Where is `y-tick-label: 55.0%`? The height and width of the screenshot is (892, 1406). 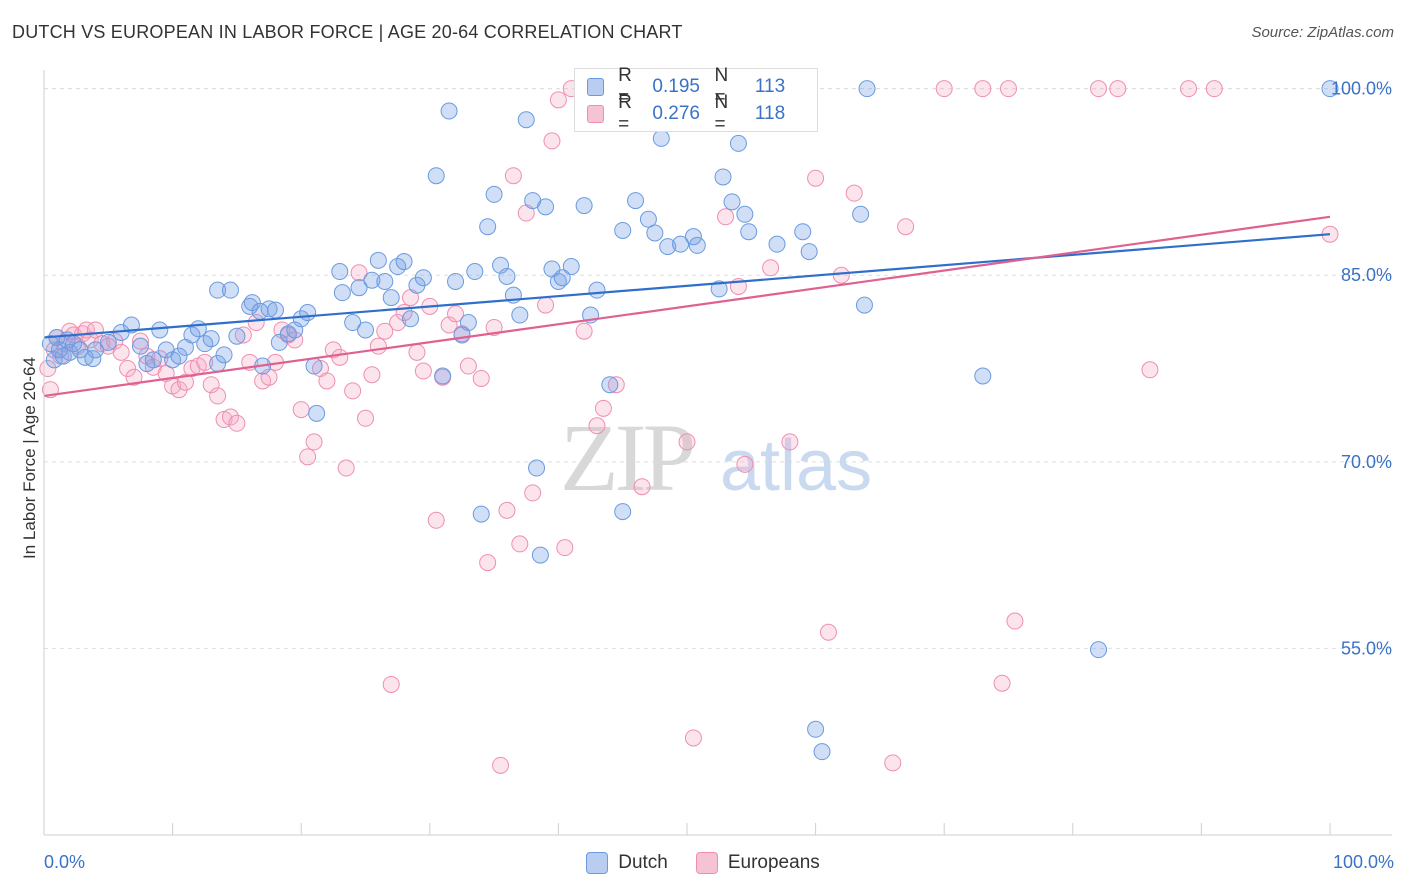 y-tick-label: 55.0% is located at coordinates (1366, 648).